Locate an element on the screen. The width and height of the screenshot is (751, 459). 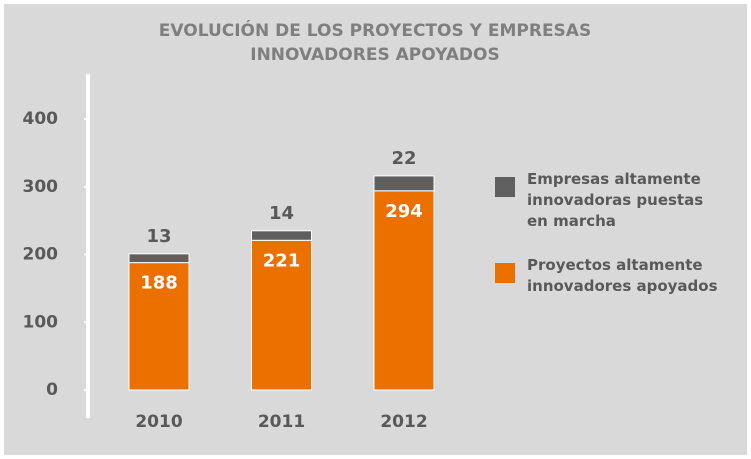
y-tick-label: 400 is located at coordinates (41, 119).